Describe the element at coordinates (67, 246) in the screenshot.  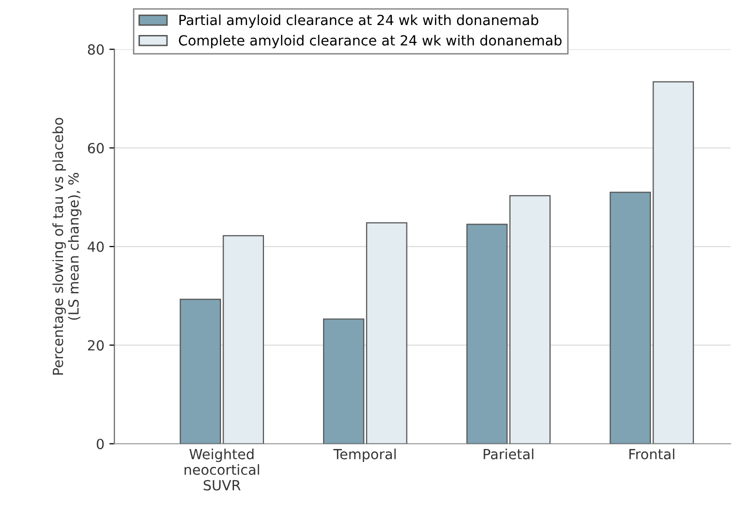
I see `y-axis-title: Percentage slowing of tau vs placebo (LS mean change), %` at that location.